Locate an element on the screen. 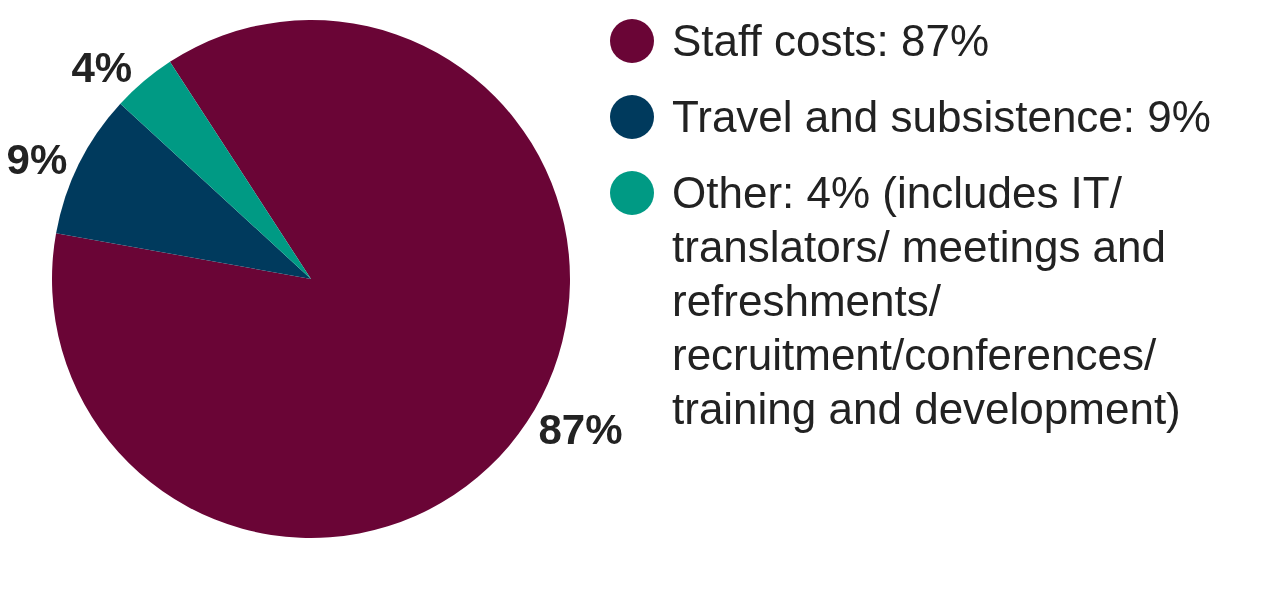 This screenshot has width=1283, height=612. data-label: 4% is located at coordinates (102, 67).